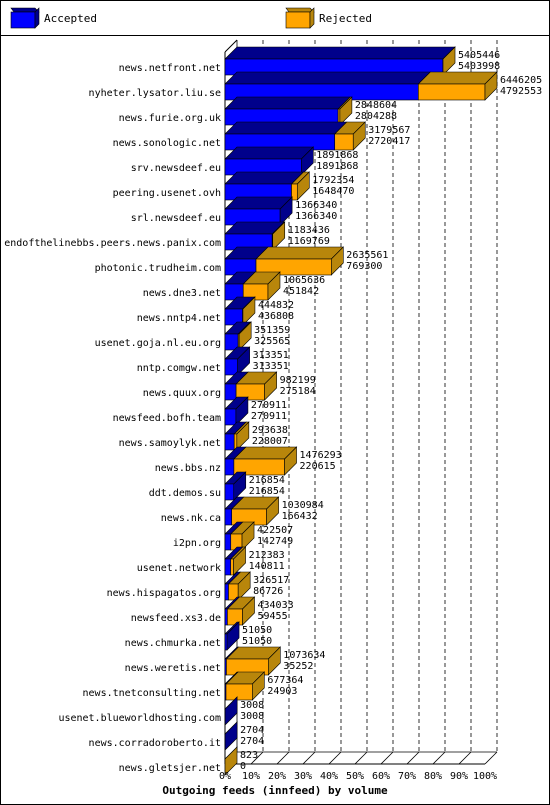 The width and height of the screenshot is (550, 805). What do you see at coordinates (300, 516) in the screenshot?
I see `value-label-accepted: 166432` at bounding box center [300, 516].